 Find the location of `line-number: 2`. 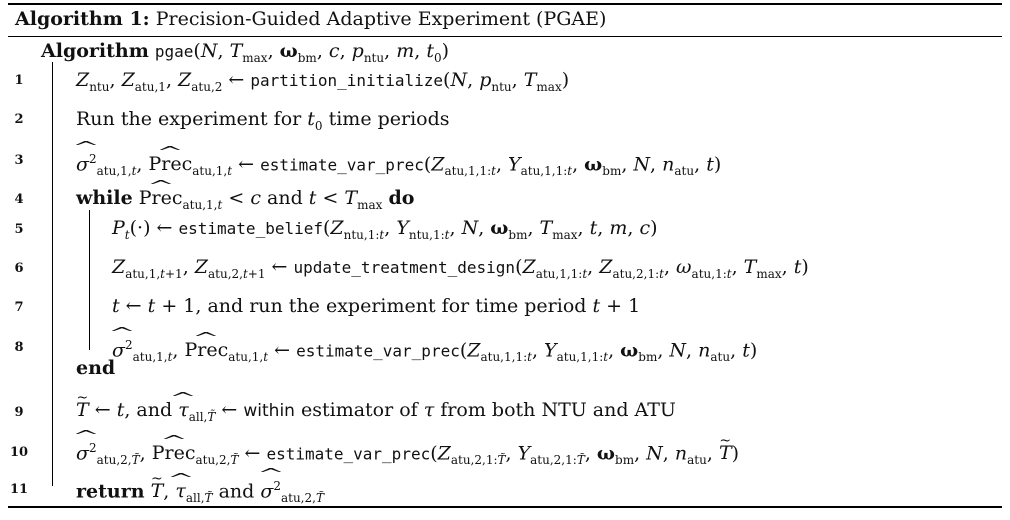

line-number: 2 is located at coordinates (19, 119).